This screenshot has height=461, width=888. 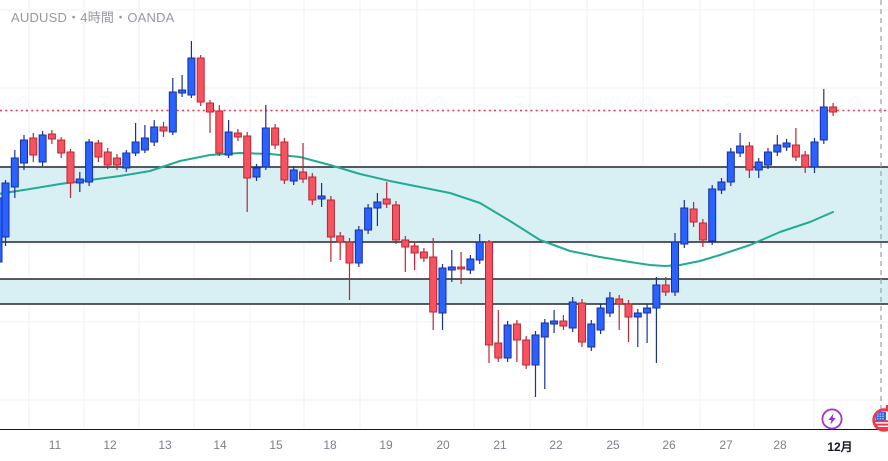 I want to click on symbol-legend: AUDUSD・4時間・OANDA, so click(x=93, y=17).